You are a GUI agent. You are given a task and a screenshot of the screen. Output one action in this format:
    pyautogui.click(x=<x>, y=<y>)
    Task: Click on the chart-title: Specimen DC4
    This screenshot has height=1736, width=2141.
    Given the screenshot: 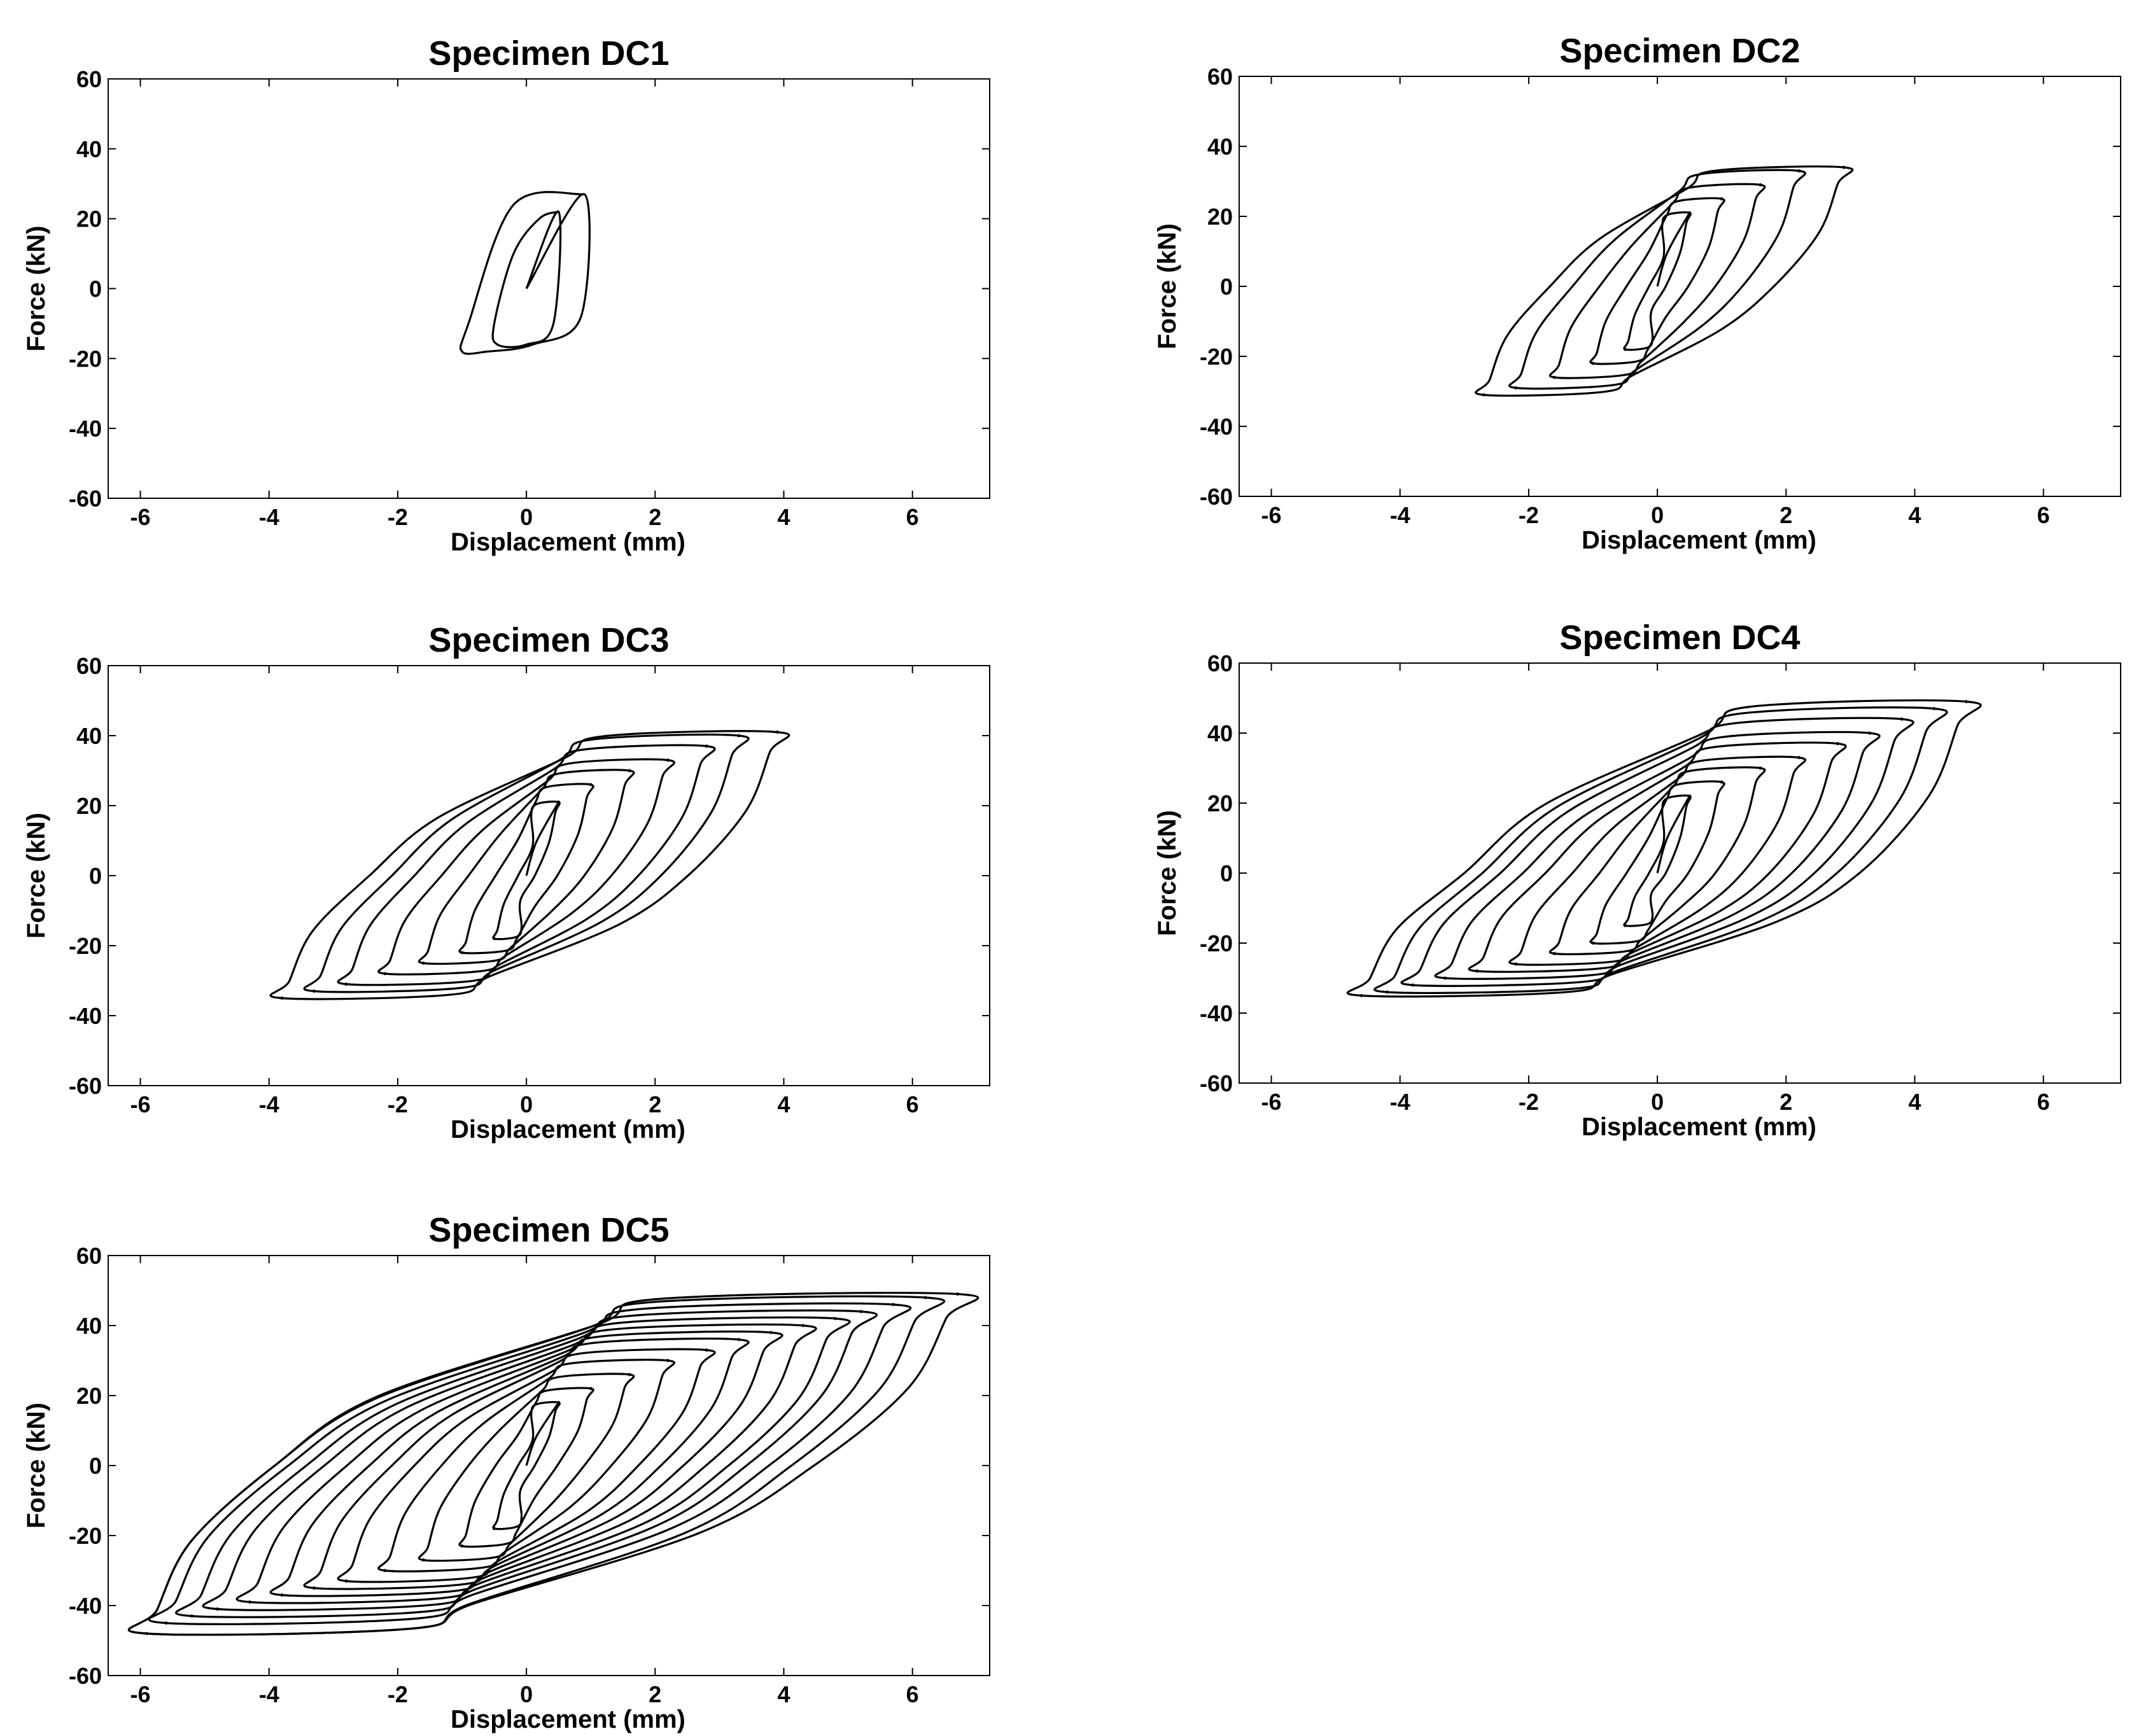 What is the action you would take?
    pyautogui.click(x=1679, y=638)
    